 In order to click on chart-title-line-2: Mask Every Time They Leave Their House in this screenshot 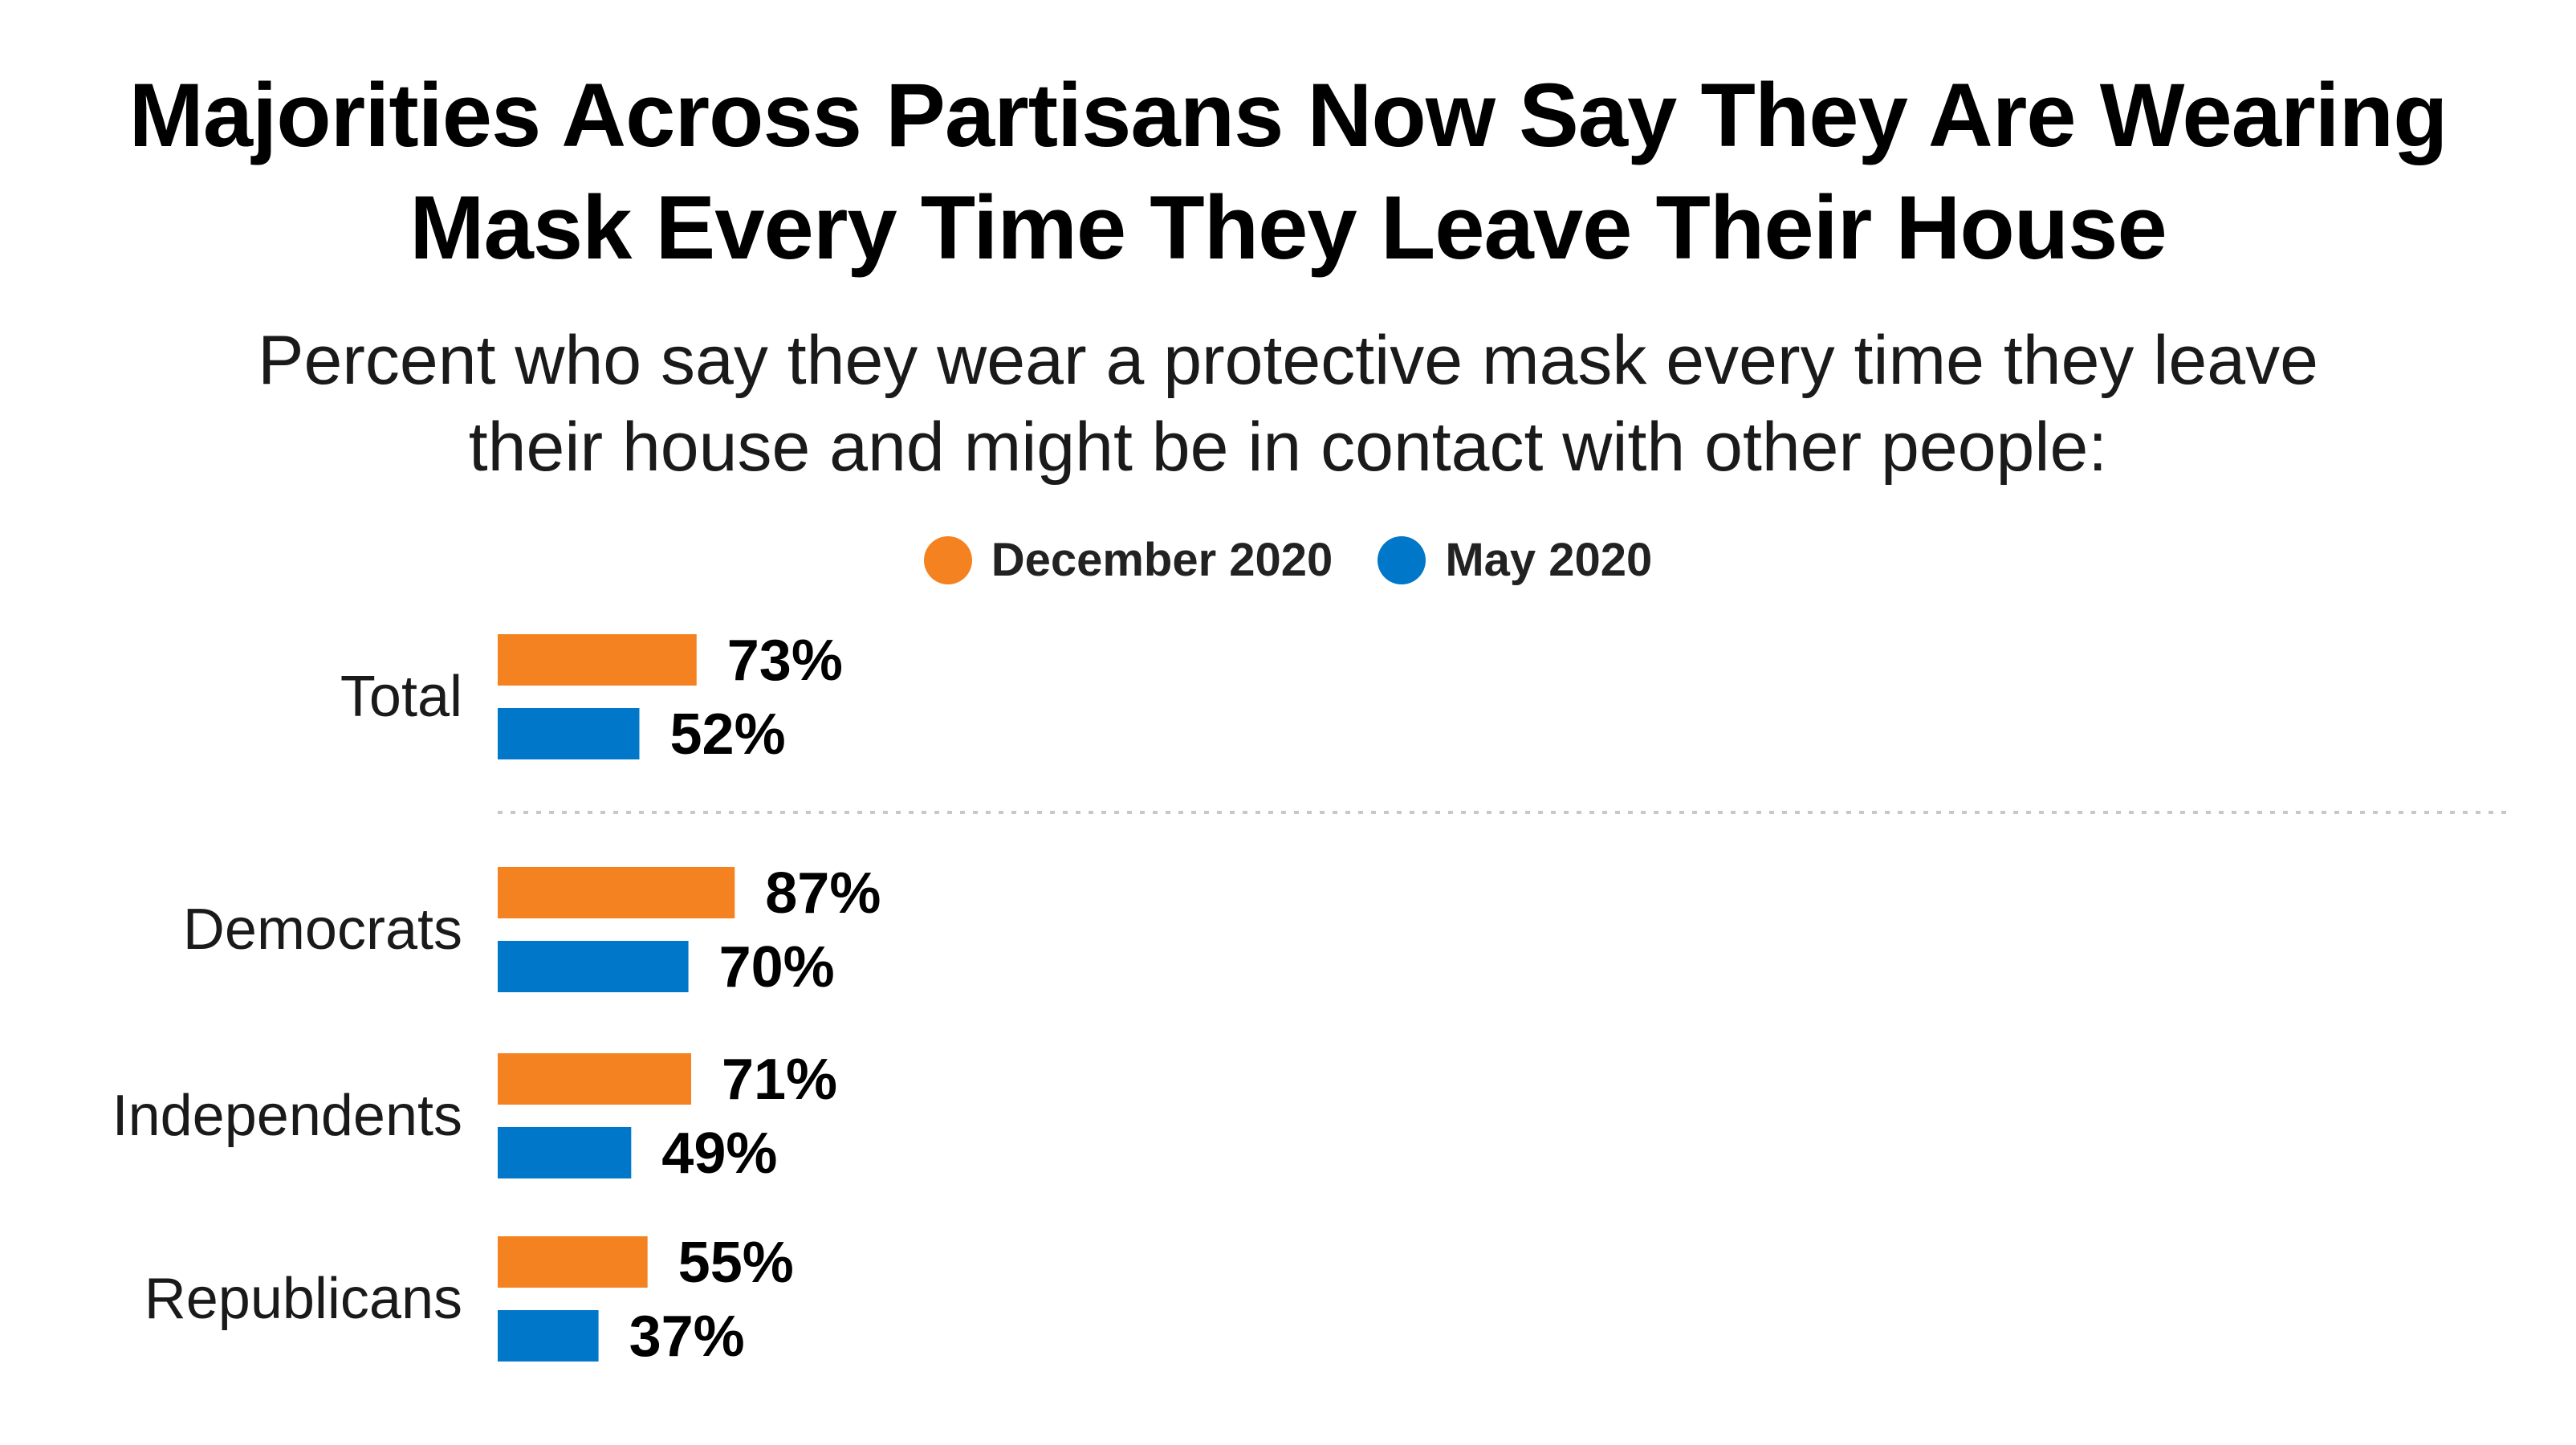, I will do `click(1288, 228)`.